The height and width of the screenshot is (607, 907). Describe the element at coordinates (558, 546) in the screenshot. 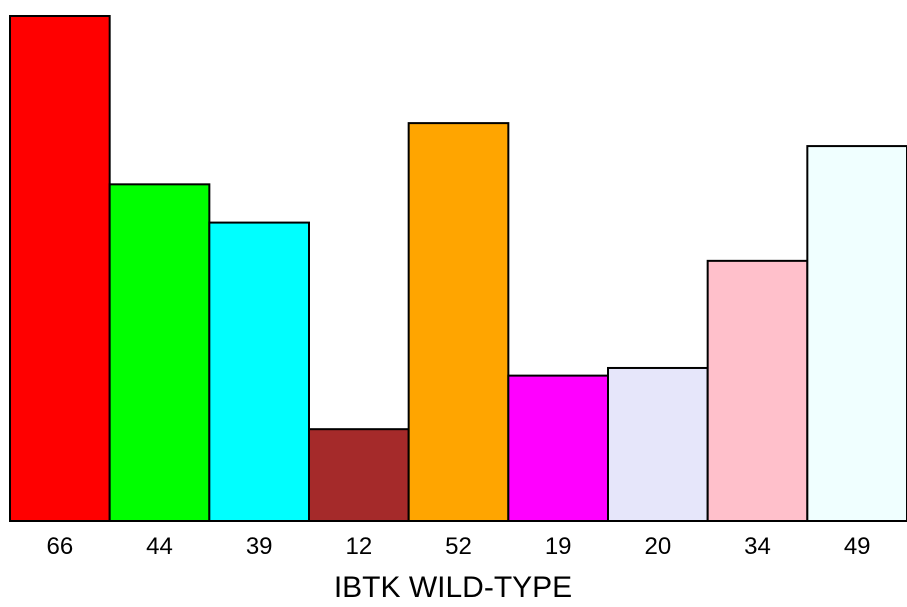

I see `x-tick-label-6: 19` at that location.